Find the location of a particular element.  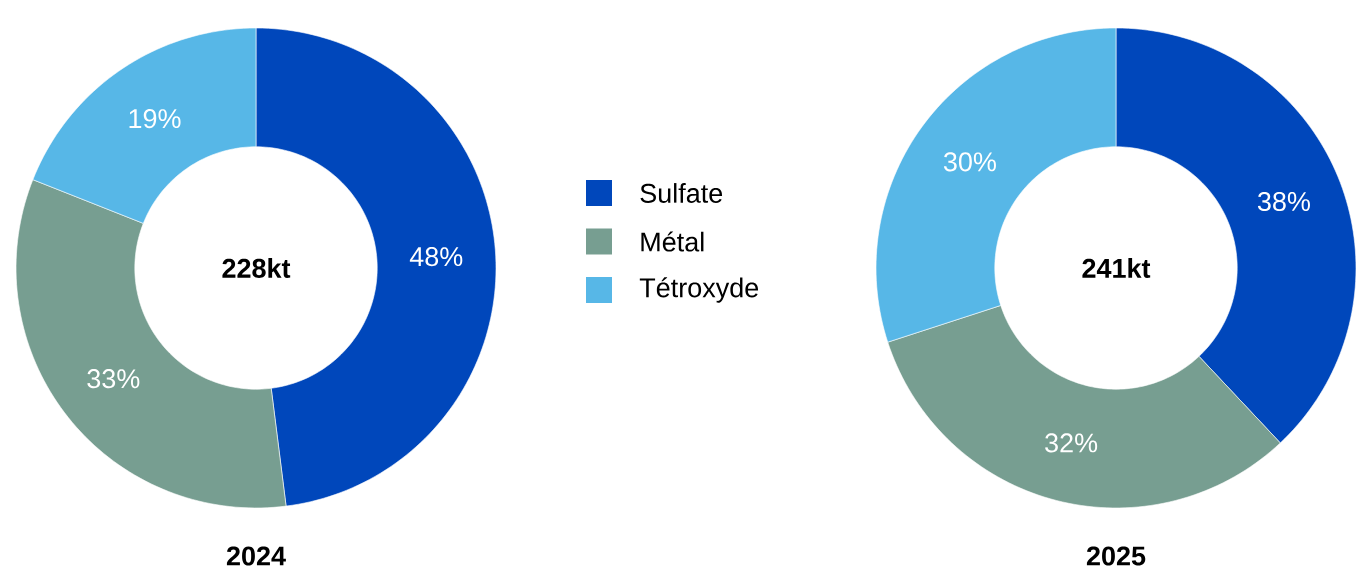

text: 228kt is located at coordinates (256, 268).